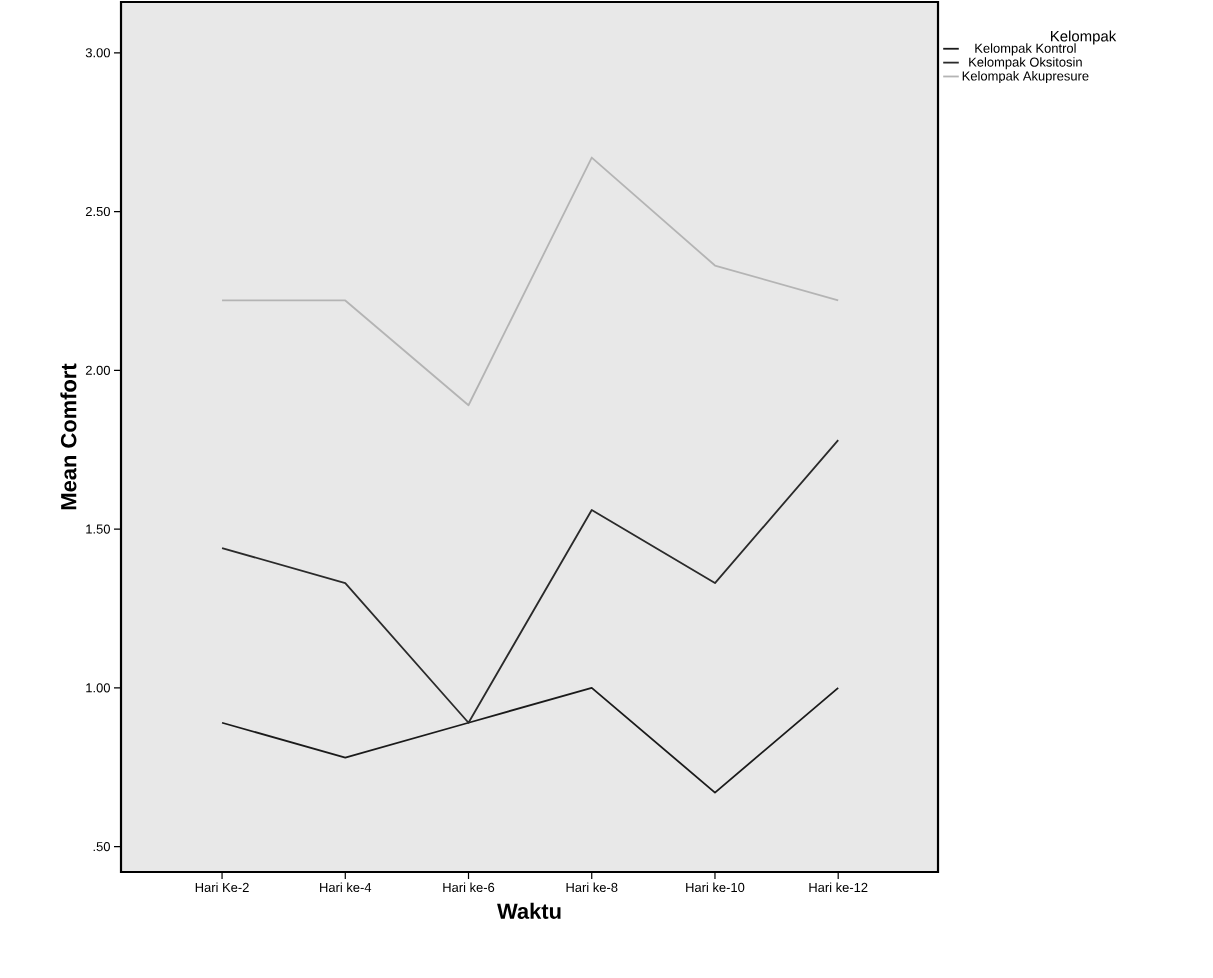 The width and height of the screenshot is (1213, 978). Describe the element at coordinates (1025, 77) in the screenshot. I see `legend-label: Kelompak Akupresure` at that location.